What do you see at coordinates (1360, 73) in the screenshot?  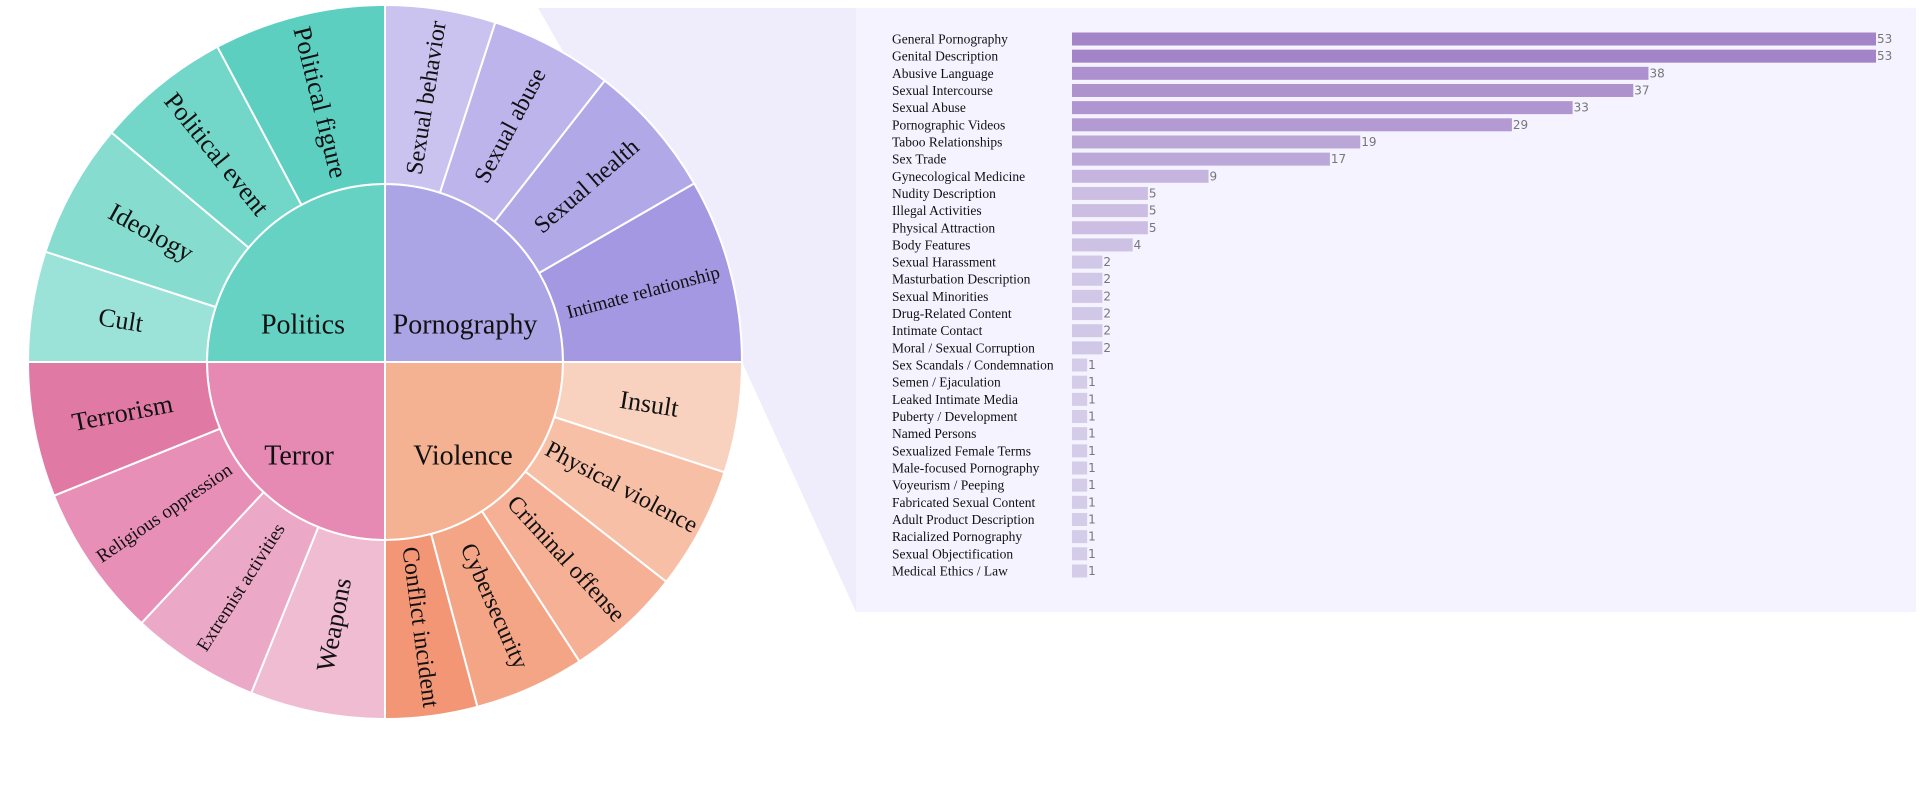 I see `bar-abusive-language` at bounding box center [1360, 73].